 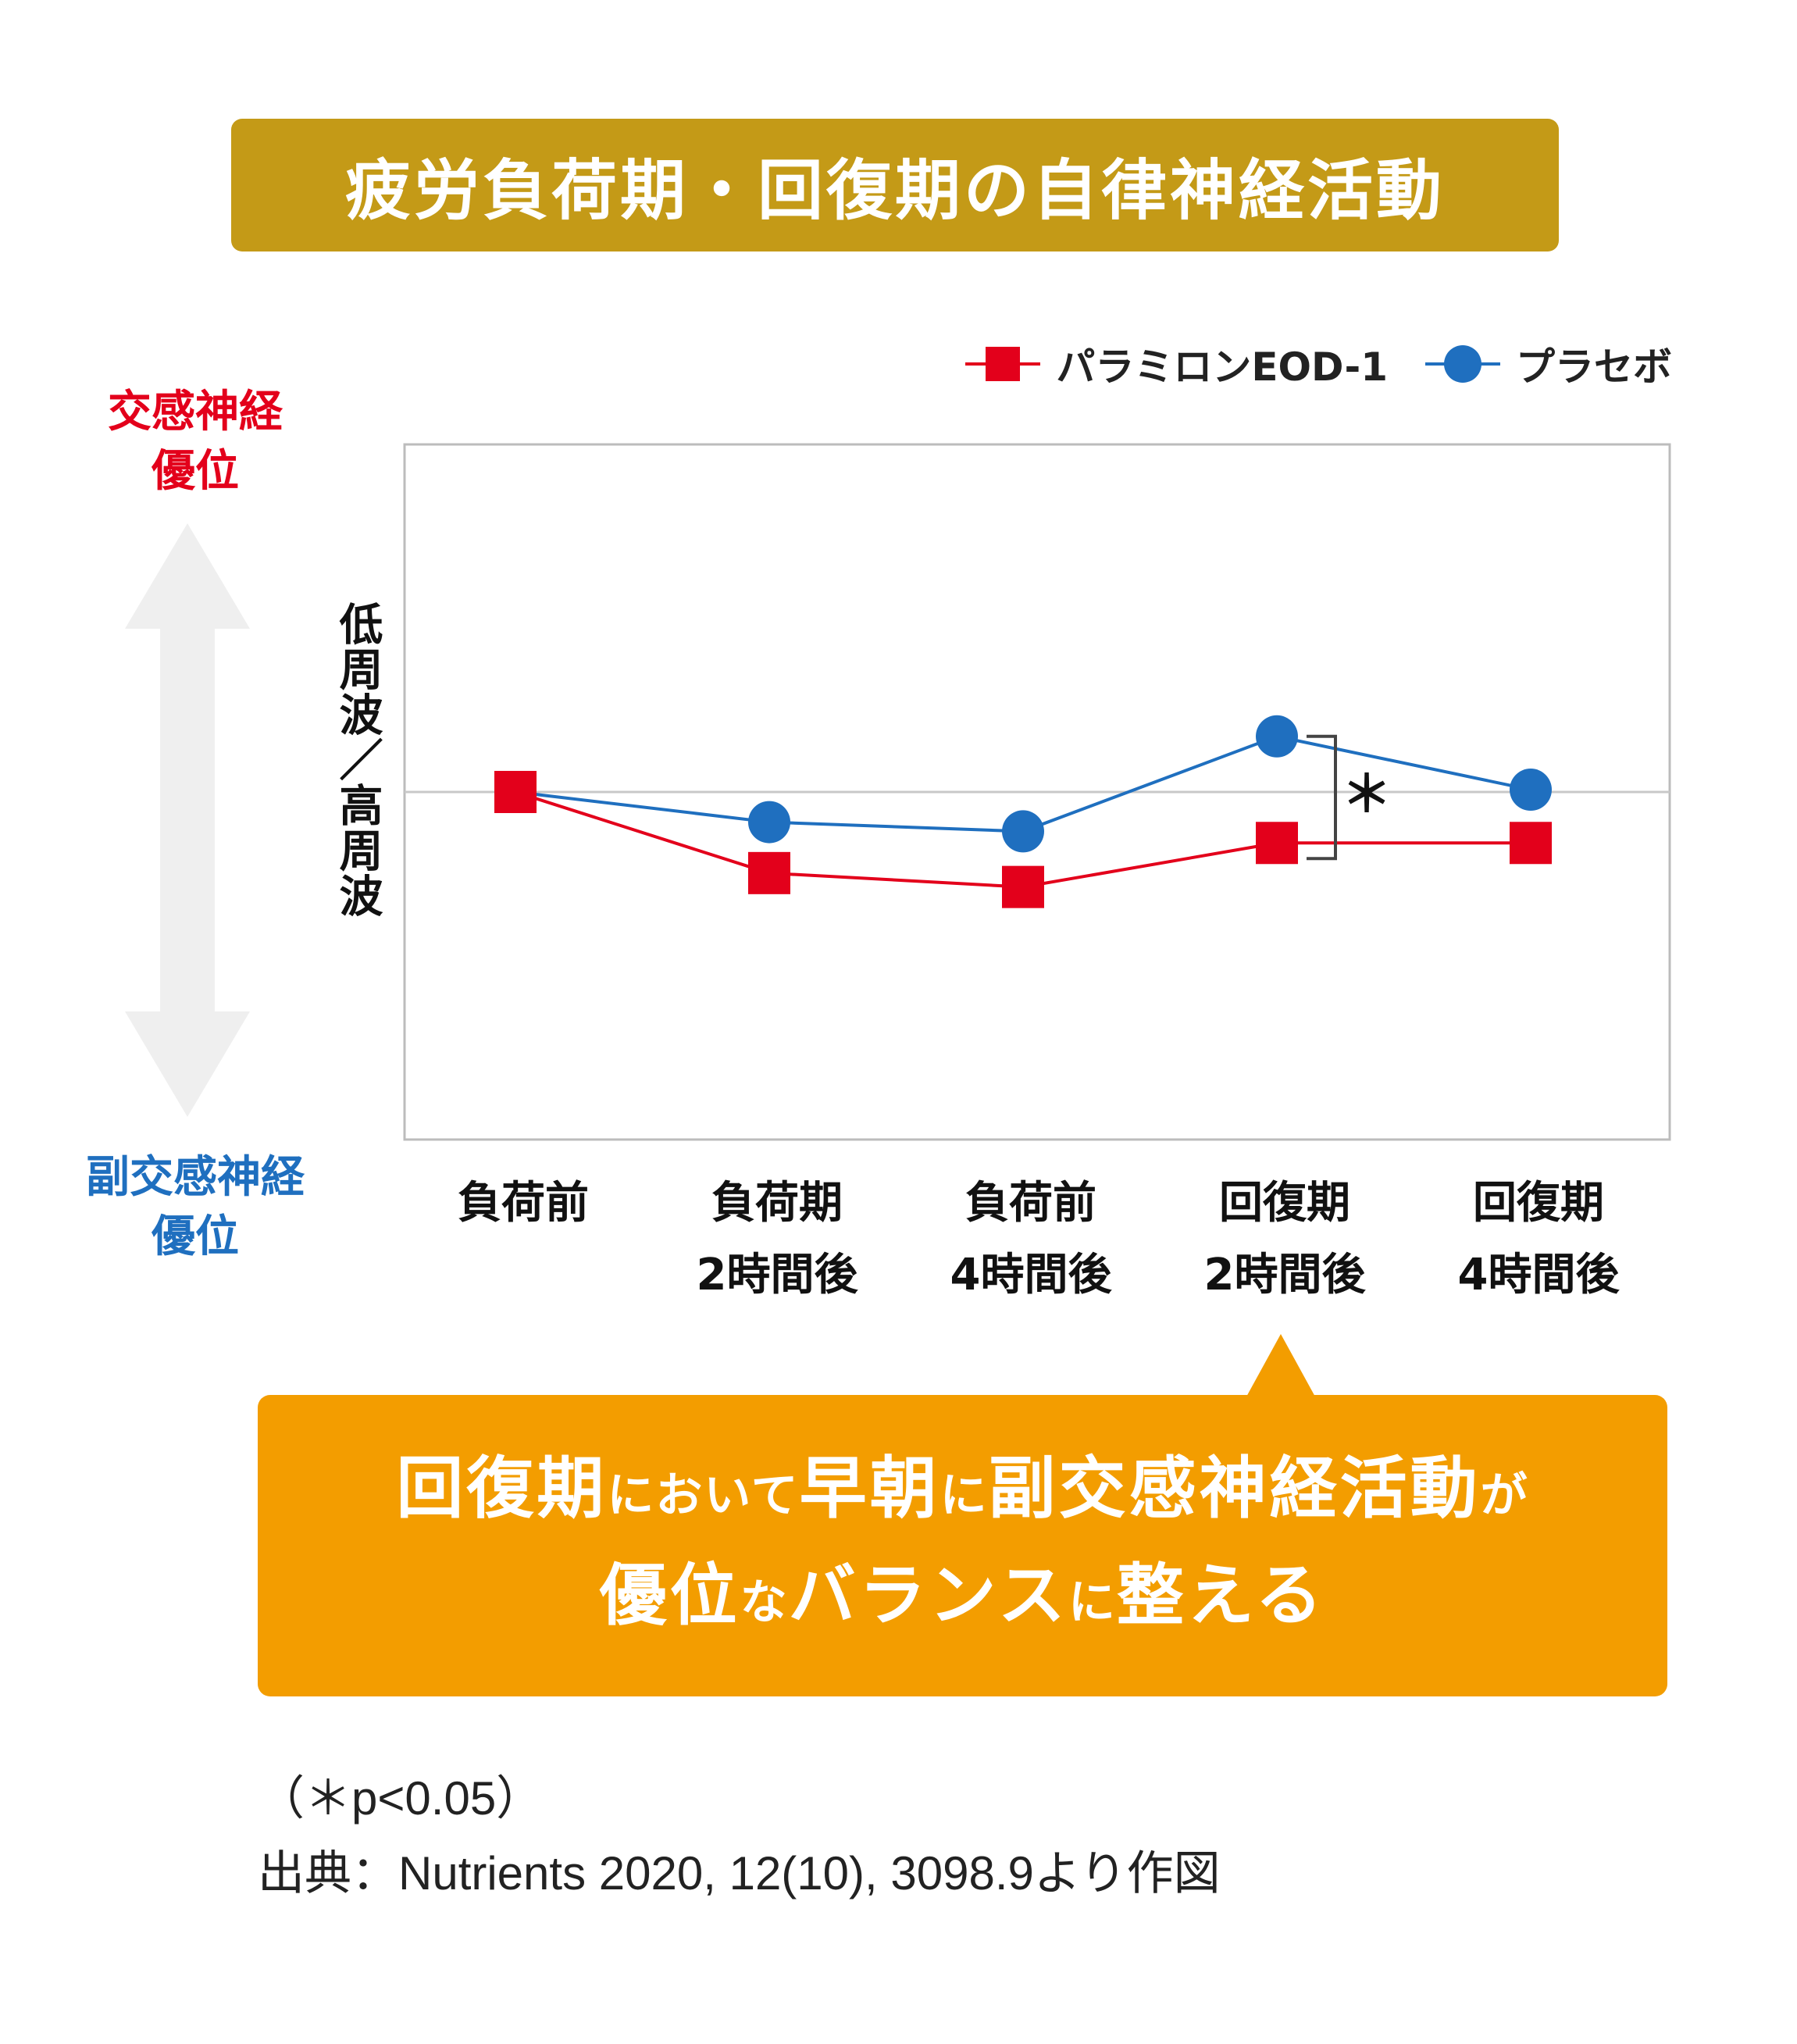 I want to click on legend-item-placebo: プラセボ, so click(x=1548, y=364).